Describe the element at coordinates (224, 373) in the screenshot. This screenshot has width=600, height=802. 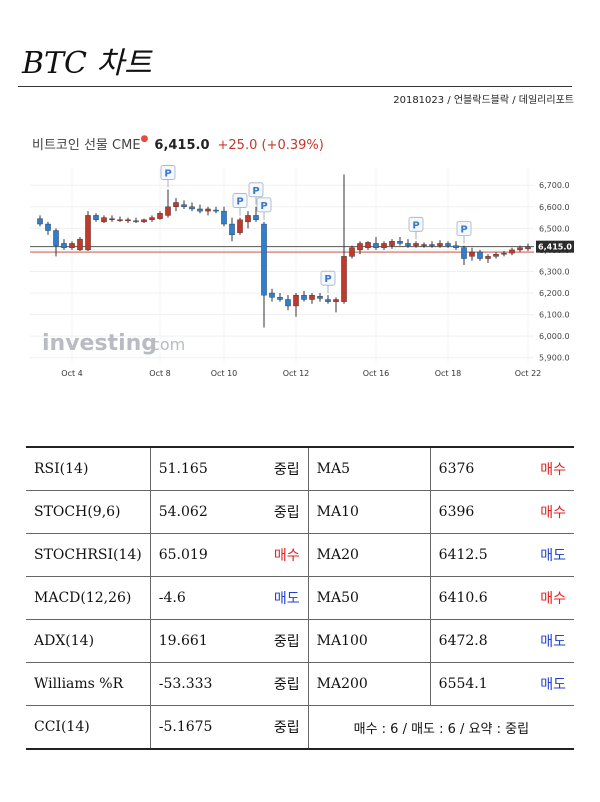
I see `x-tick-label: Oct 10` at that location.